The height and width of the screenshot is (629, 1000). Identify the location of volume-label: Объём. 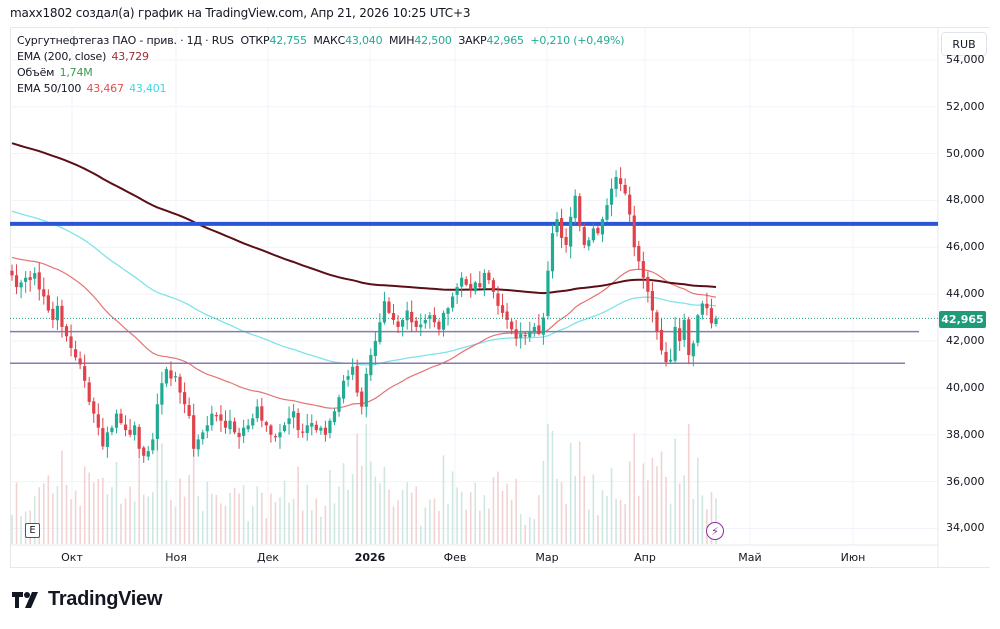
(36, 72).